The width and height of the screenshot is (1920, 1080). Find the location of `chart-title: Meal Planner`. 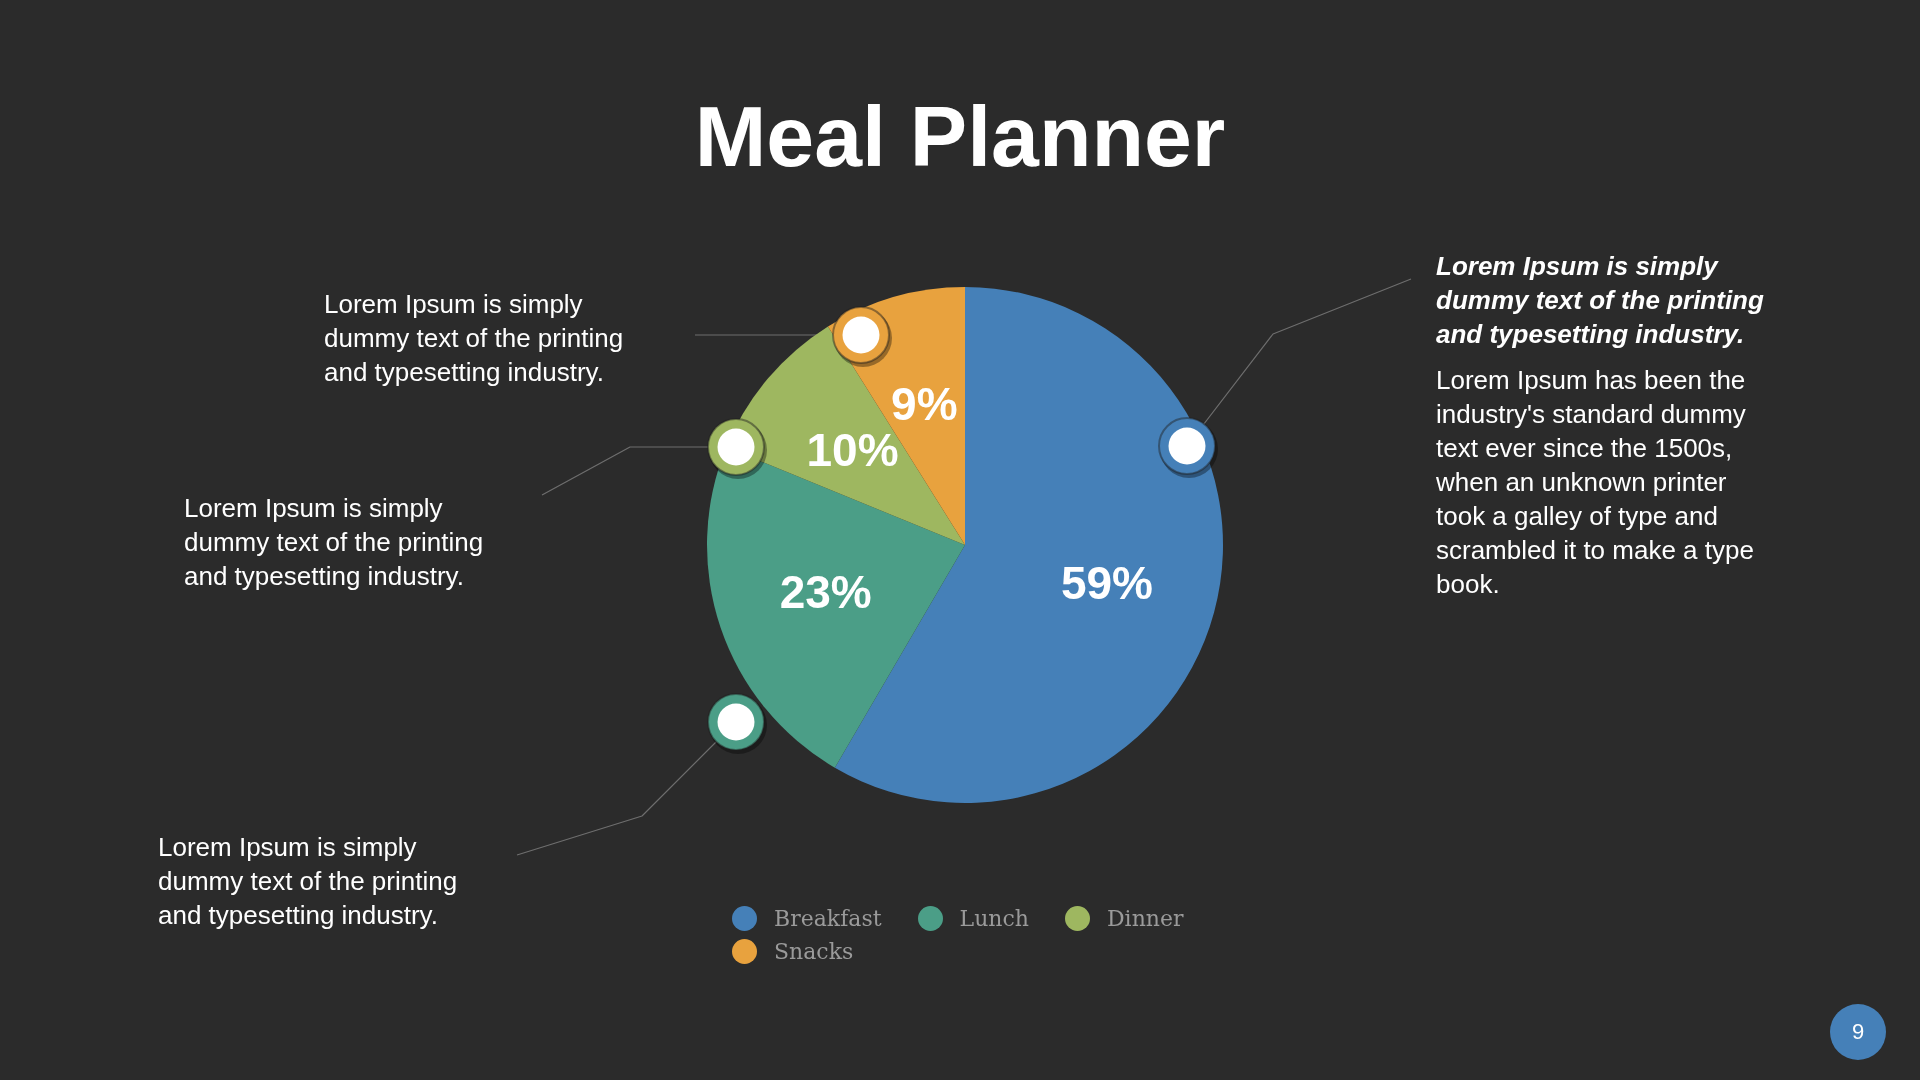

chart-title: Meal Planner is located at coordinates (960, 136).